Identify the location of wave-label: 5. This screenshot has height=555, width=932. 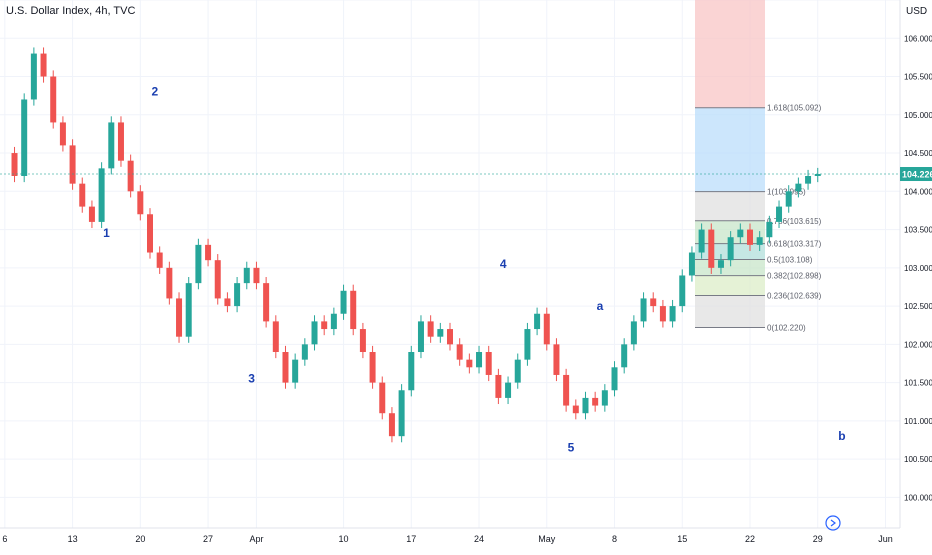
(571, 447).